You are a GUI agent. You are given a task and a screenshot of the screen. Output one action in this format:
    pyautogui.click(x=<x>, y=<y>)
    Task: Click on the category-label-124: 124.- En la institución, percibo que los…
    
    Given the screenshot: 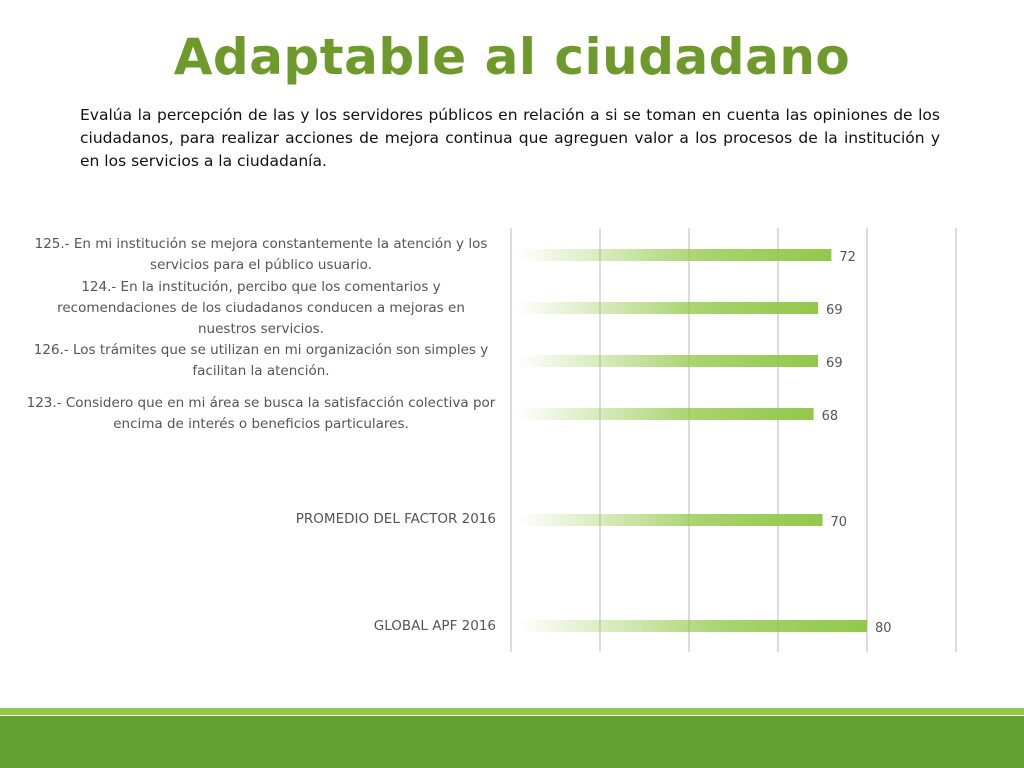 What is the action you would take?
    pyautogui.click(x=261, y=308)
    